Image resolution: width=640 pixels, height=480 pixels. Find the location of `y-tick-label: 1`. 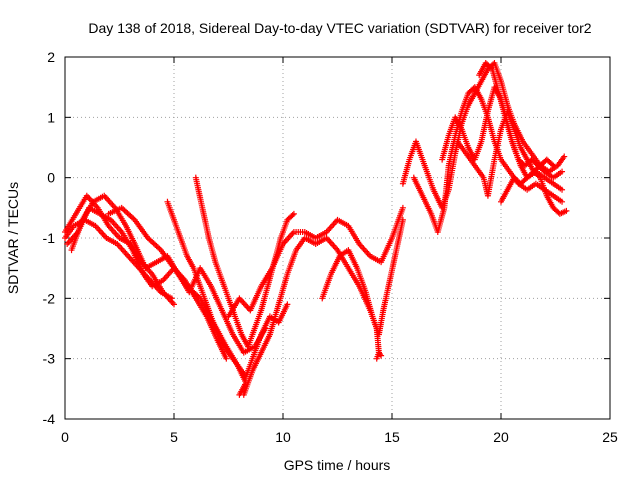

y-tick-label: 1 is located at coordinates (51, 117).